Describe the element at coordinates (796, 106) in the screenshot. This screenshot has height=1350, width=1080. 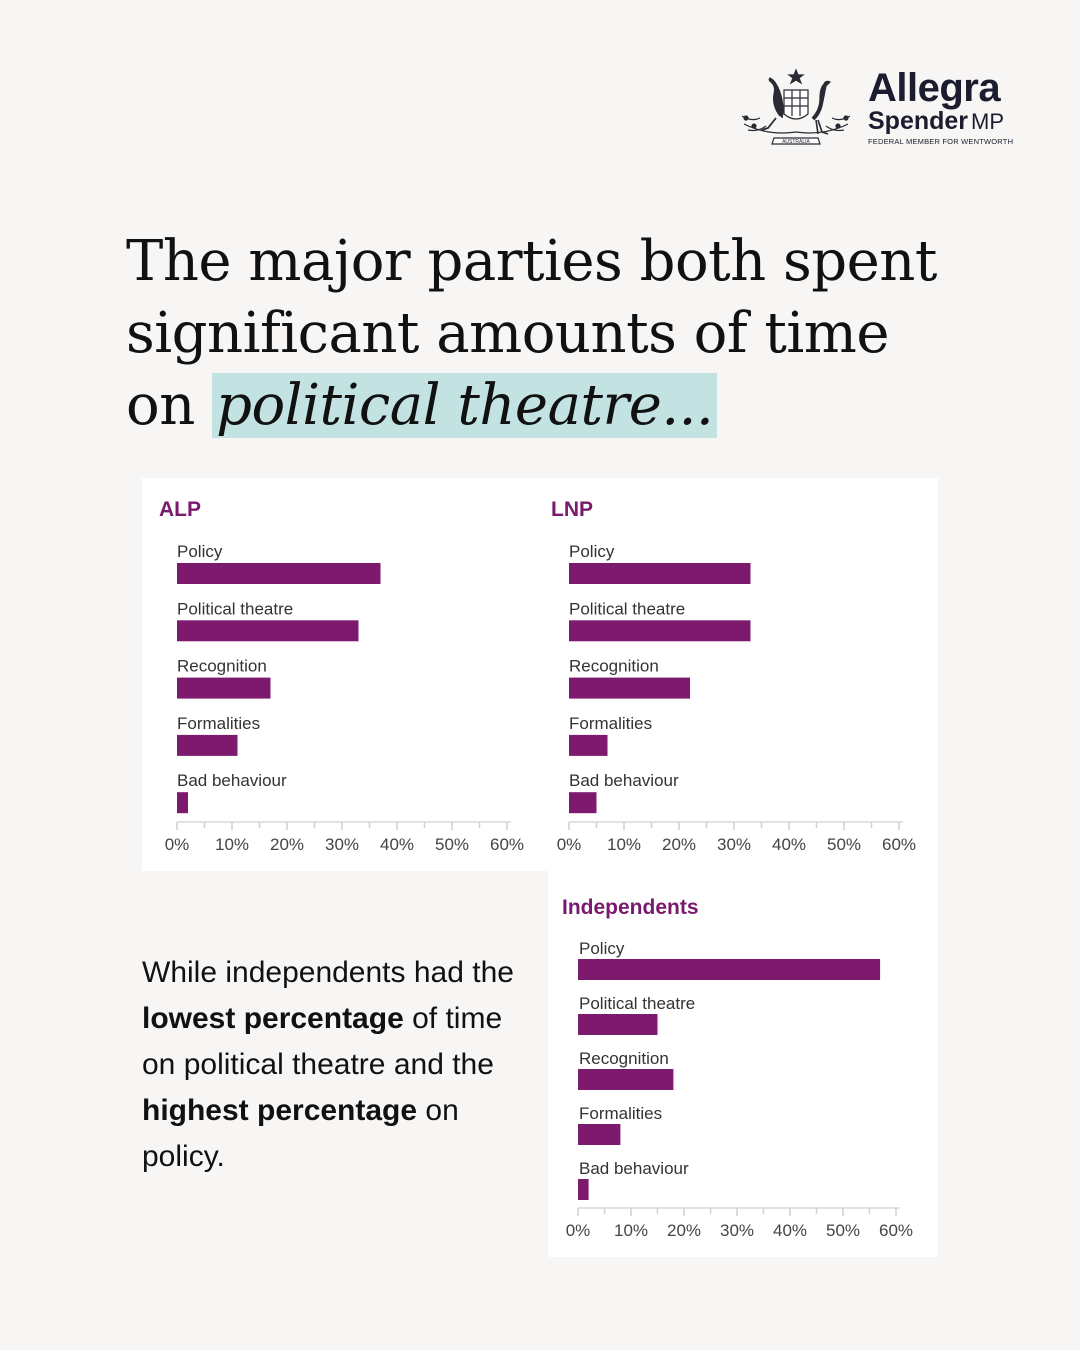
I see `coat-of-arms-icon: AUSTRALIA` at that location.